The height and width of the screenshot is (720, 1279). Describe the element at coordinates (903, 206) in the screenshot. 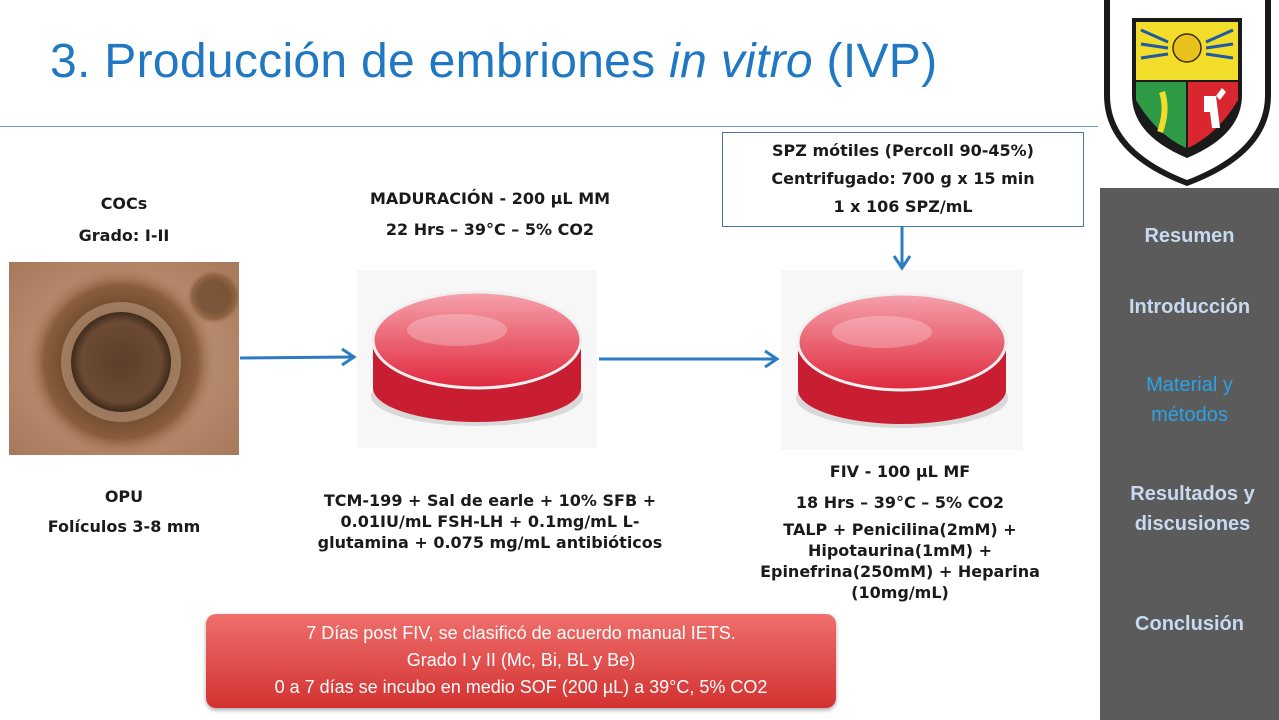

I see `spz-line3: 1 x 106 SPZ/mL` at that location.